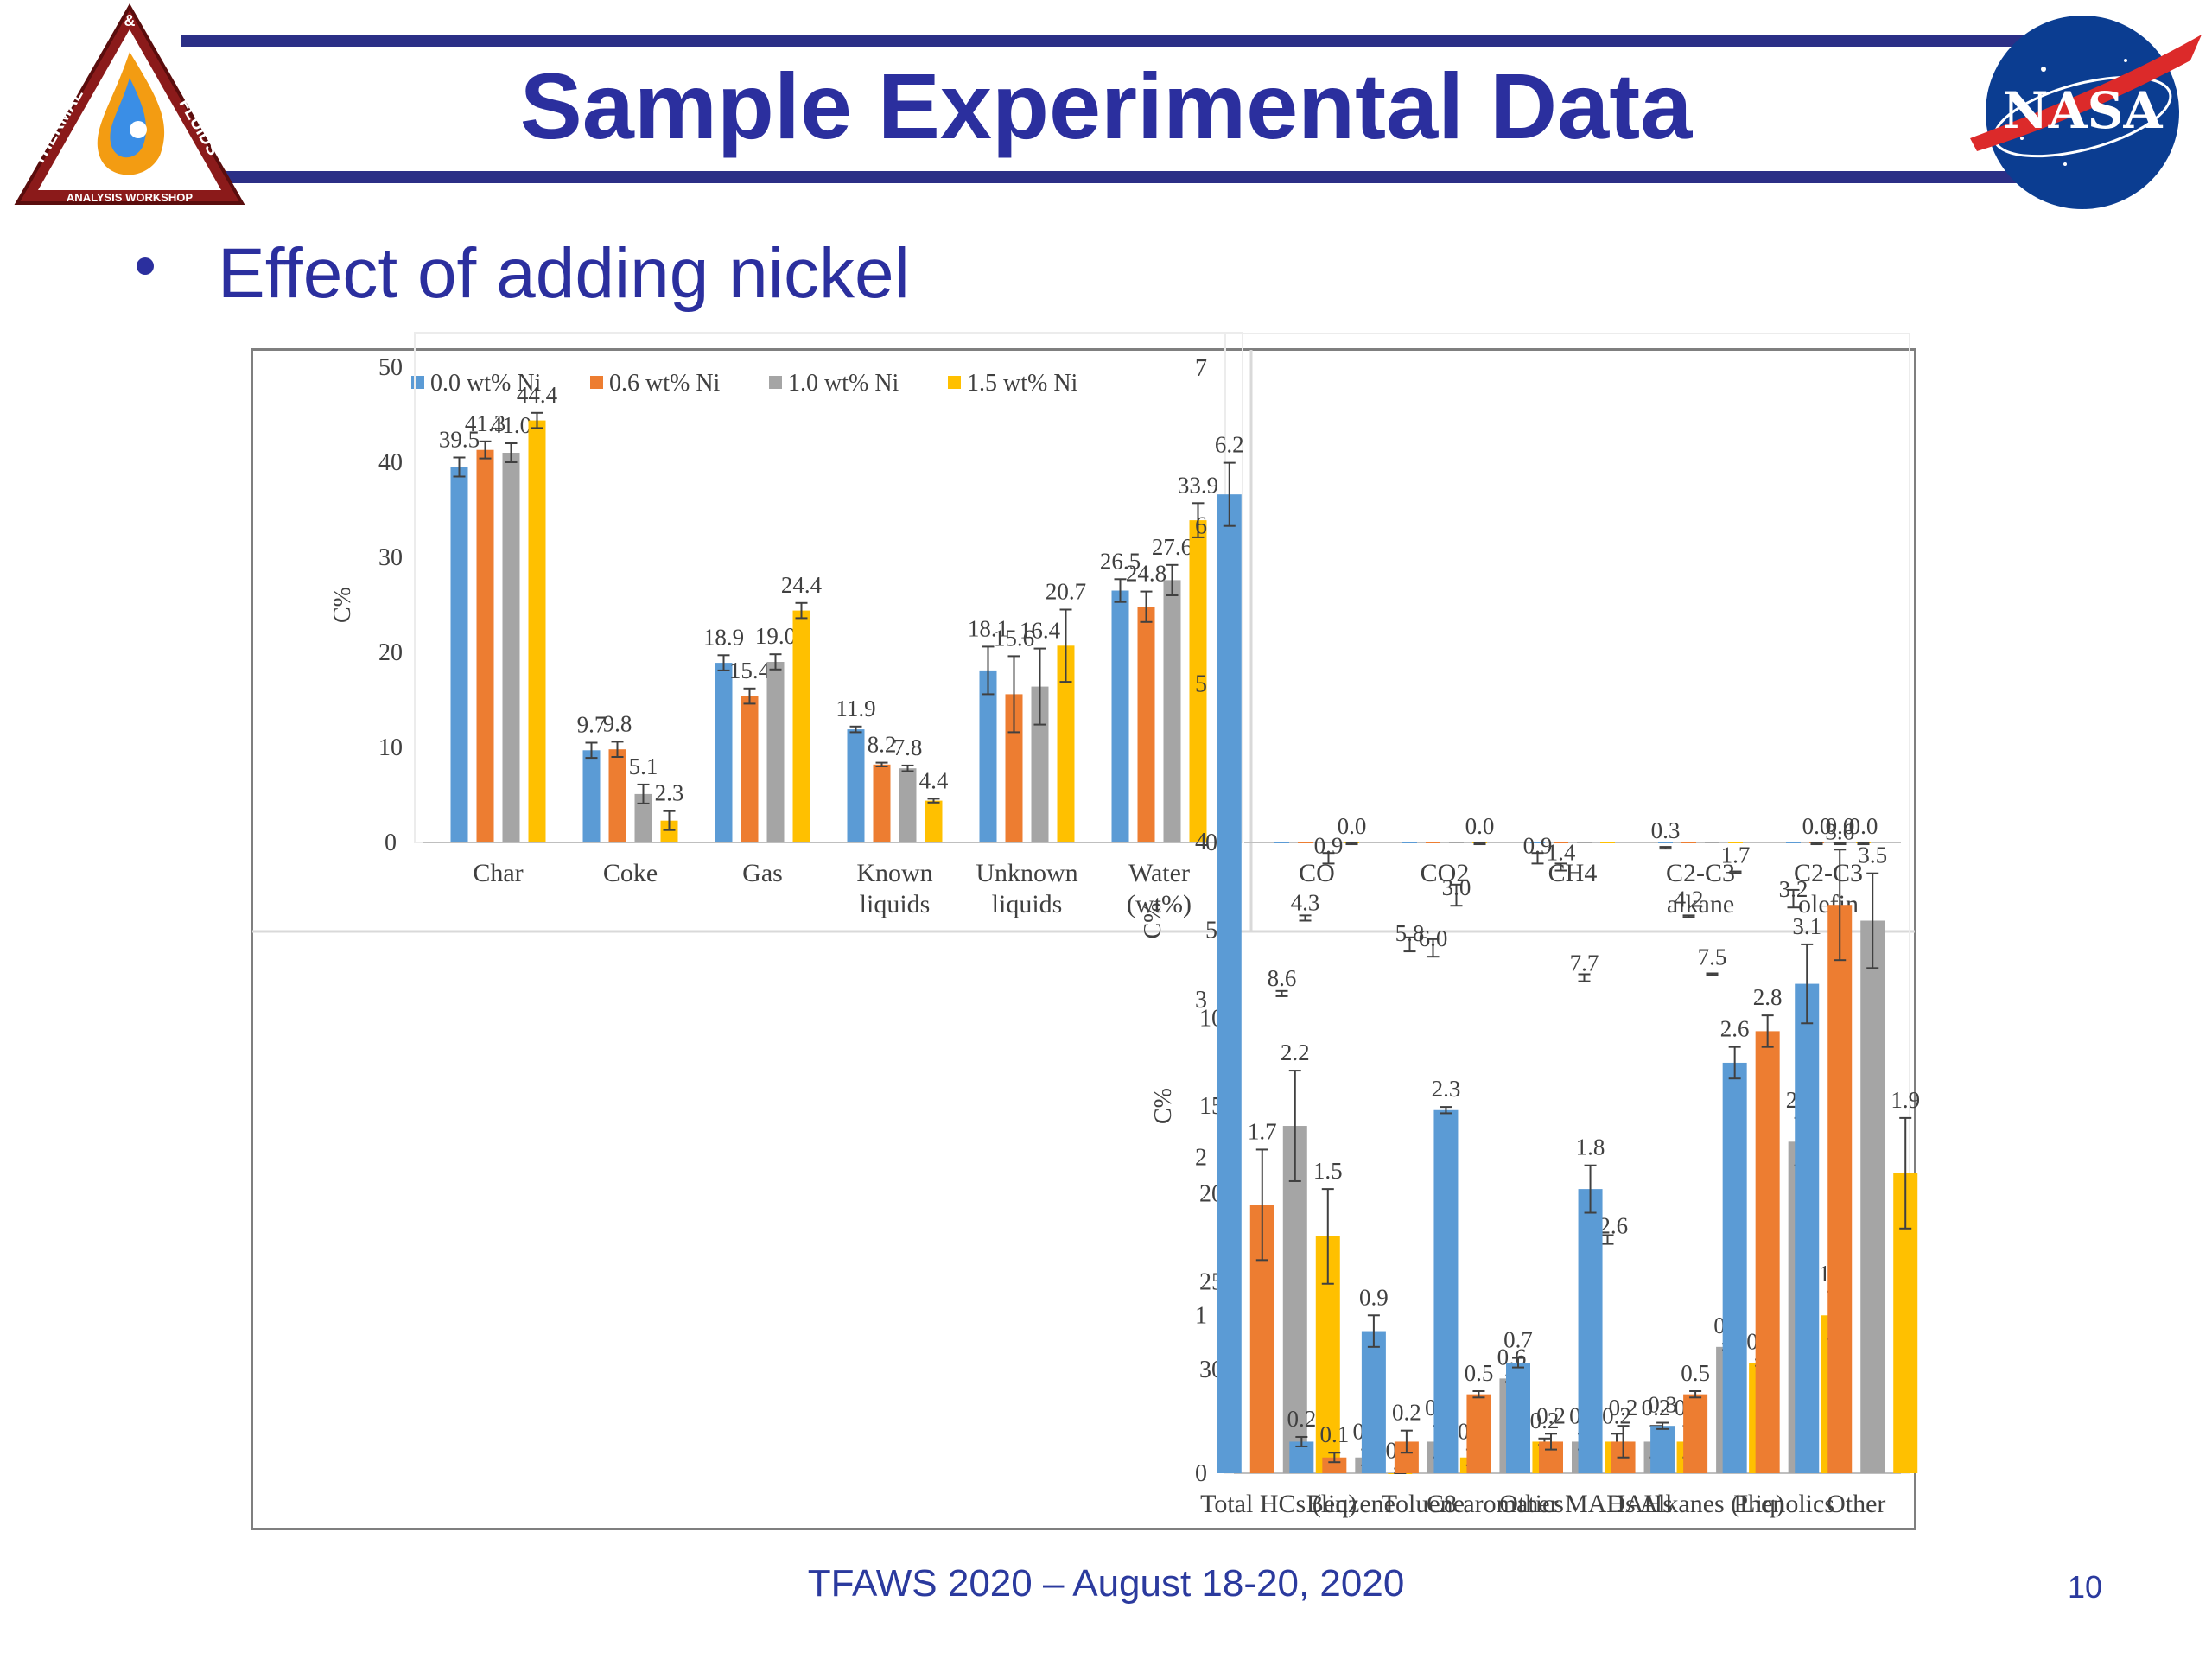  Describe the element at coordinates (1198, 485) in the screenshot. I see `data-label-0-5-3: 33.9` at that location.